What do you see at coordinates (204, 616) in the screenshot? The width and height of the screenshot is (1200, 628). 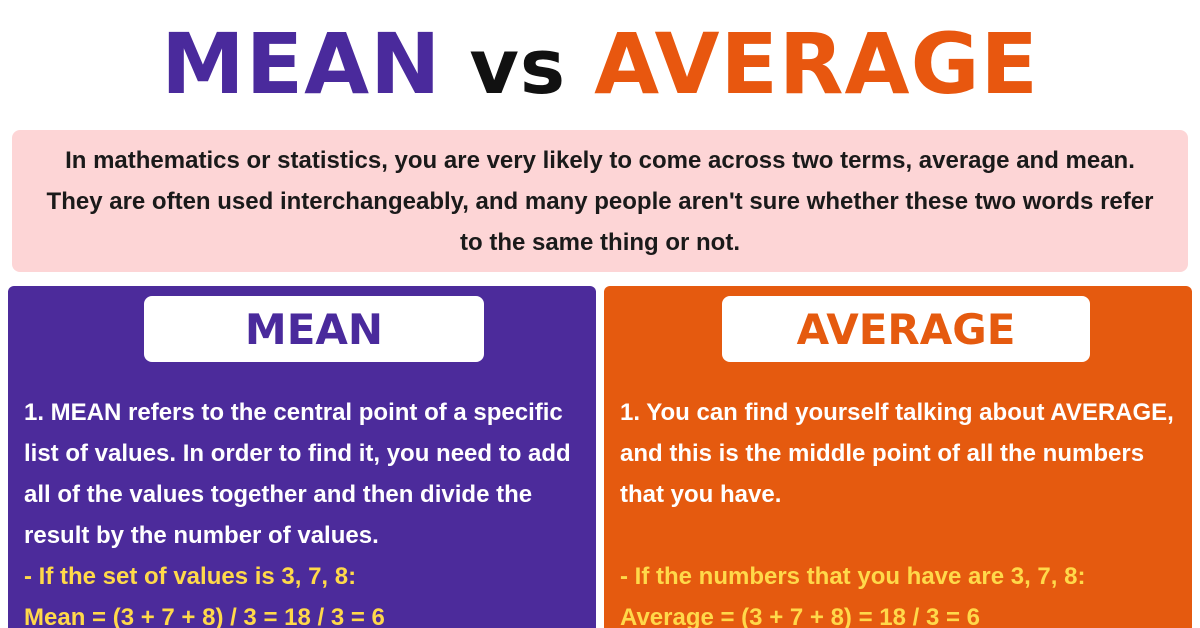 I see `mean-example-line2: Mean = (3 + 7 + 8) / 3 = 18 / 3 = 6` at bounding box center [204, 616].